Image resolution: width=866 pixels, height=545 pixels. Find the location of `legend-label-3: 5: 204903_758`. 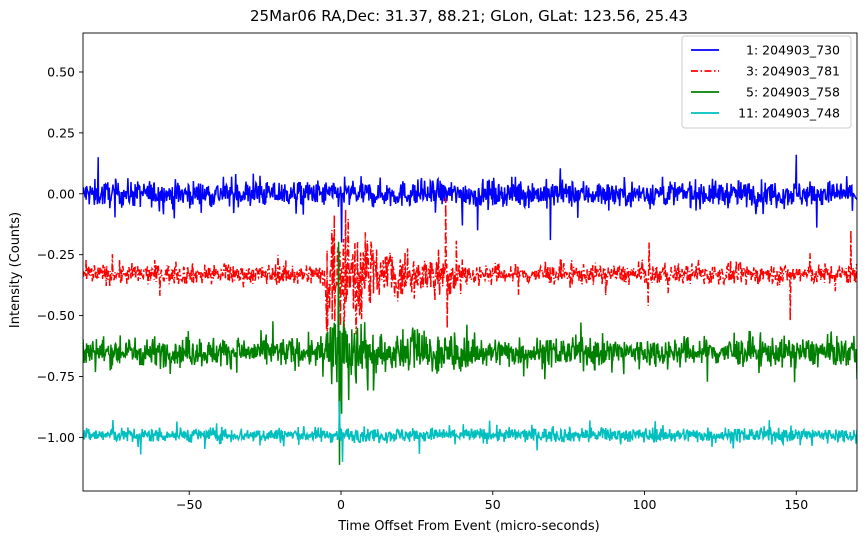

legend-label-3: 5: 204903_758 is located at coordinates (793, 92).